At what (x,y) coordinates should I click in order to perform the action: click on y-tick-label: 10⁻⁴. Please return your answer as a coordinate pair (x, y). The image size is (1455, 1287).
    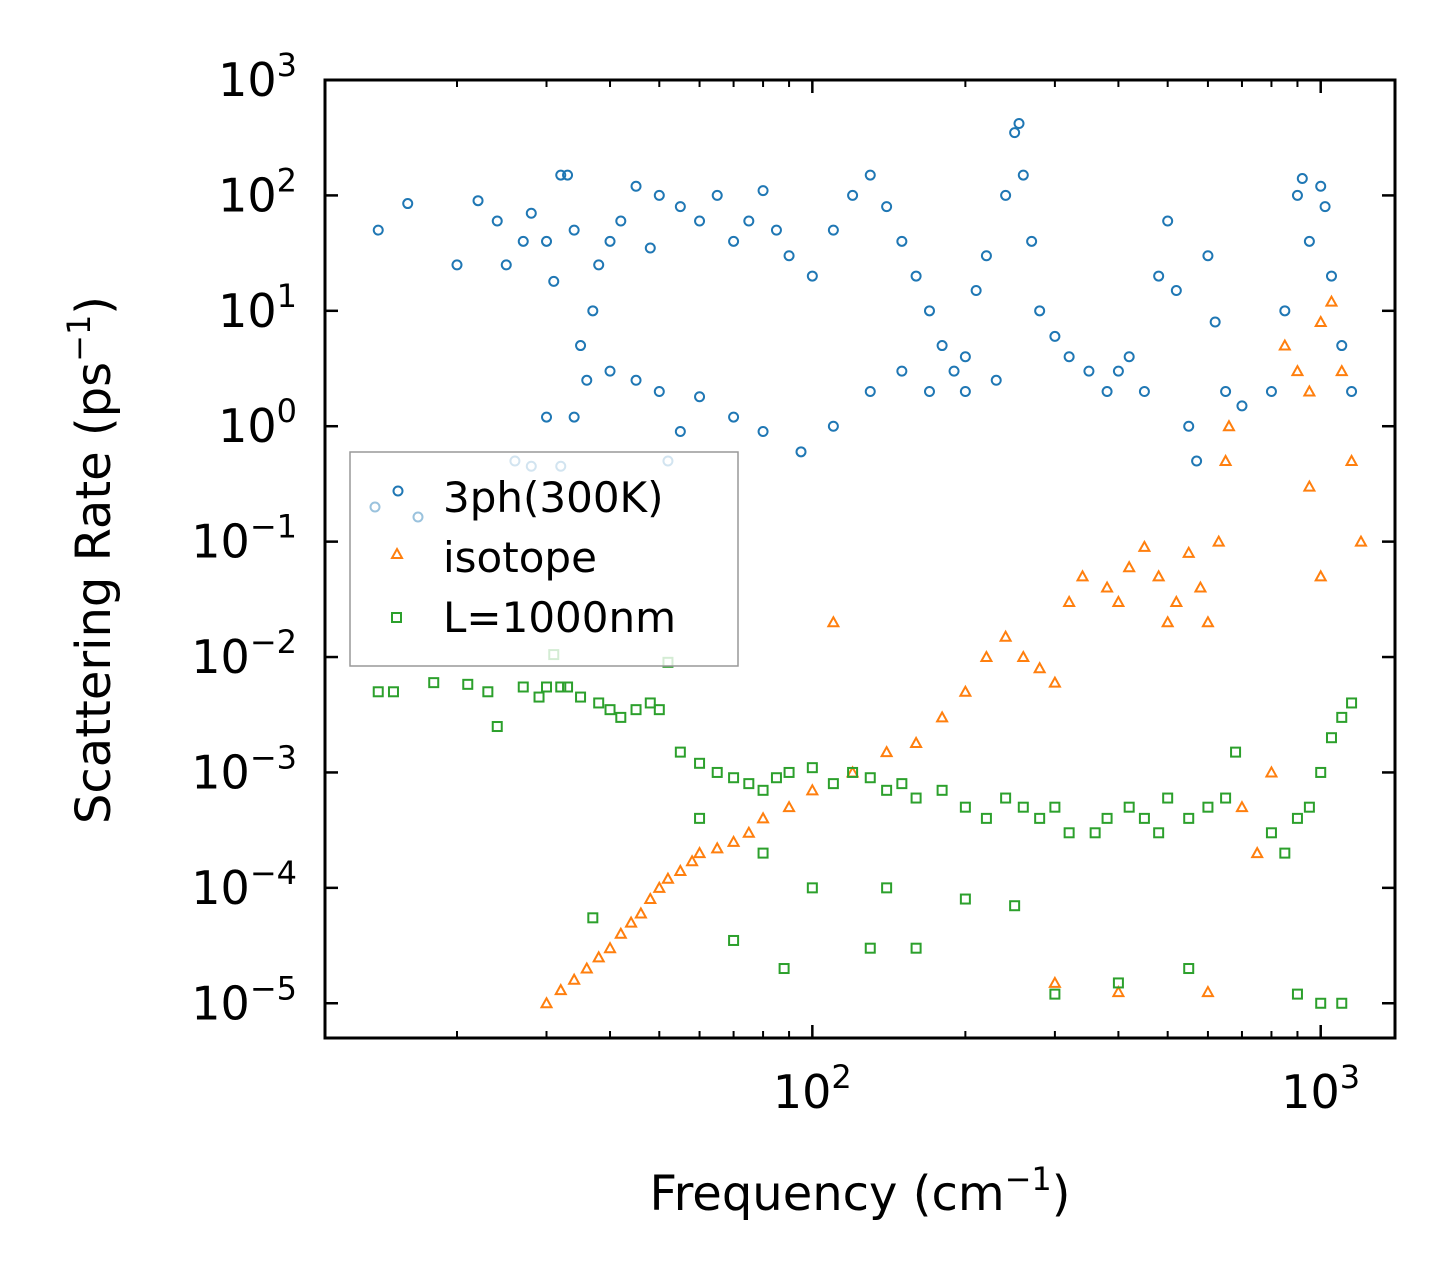
    Looking at the image, I should click on (244, 884).